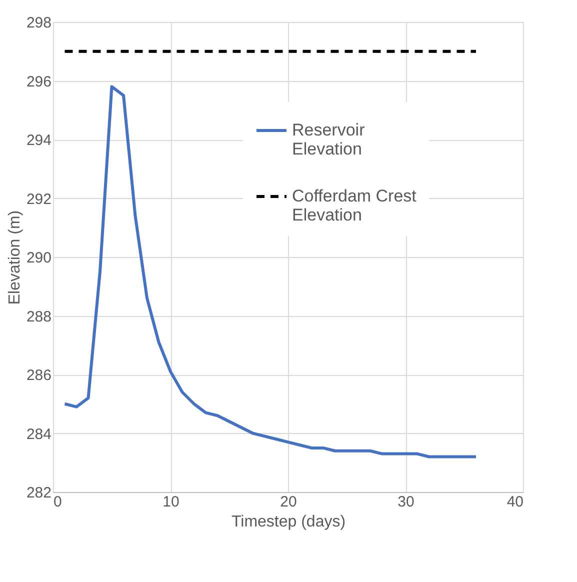 The height and width of the screenshot is (582, 577). Describe the element at coordinates (288, 522) in the screenshot. I see `x-axis-title: Timestep (days)` at that location.